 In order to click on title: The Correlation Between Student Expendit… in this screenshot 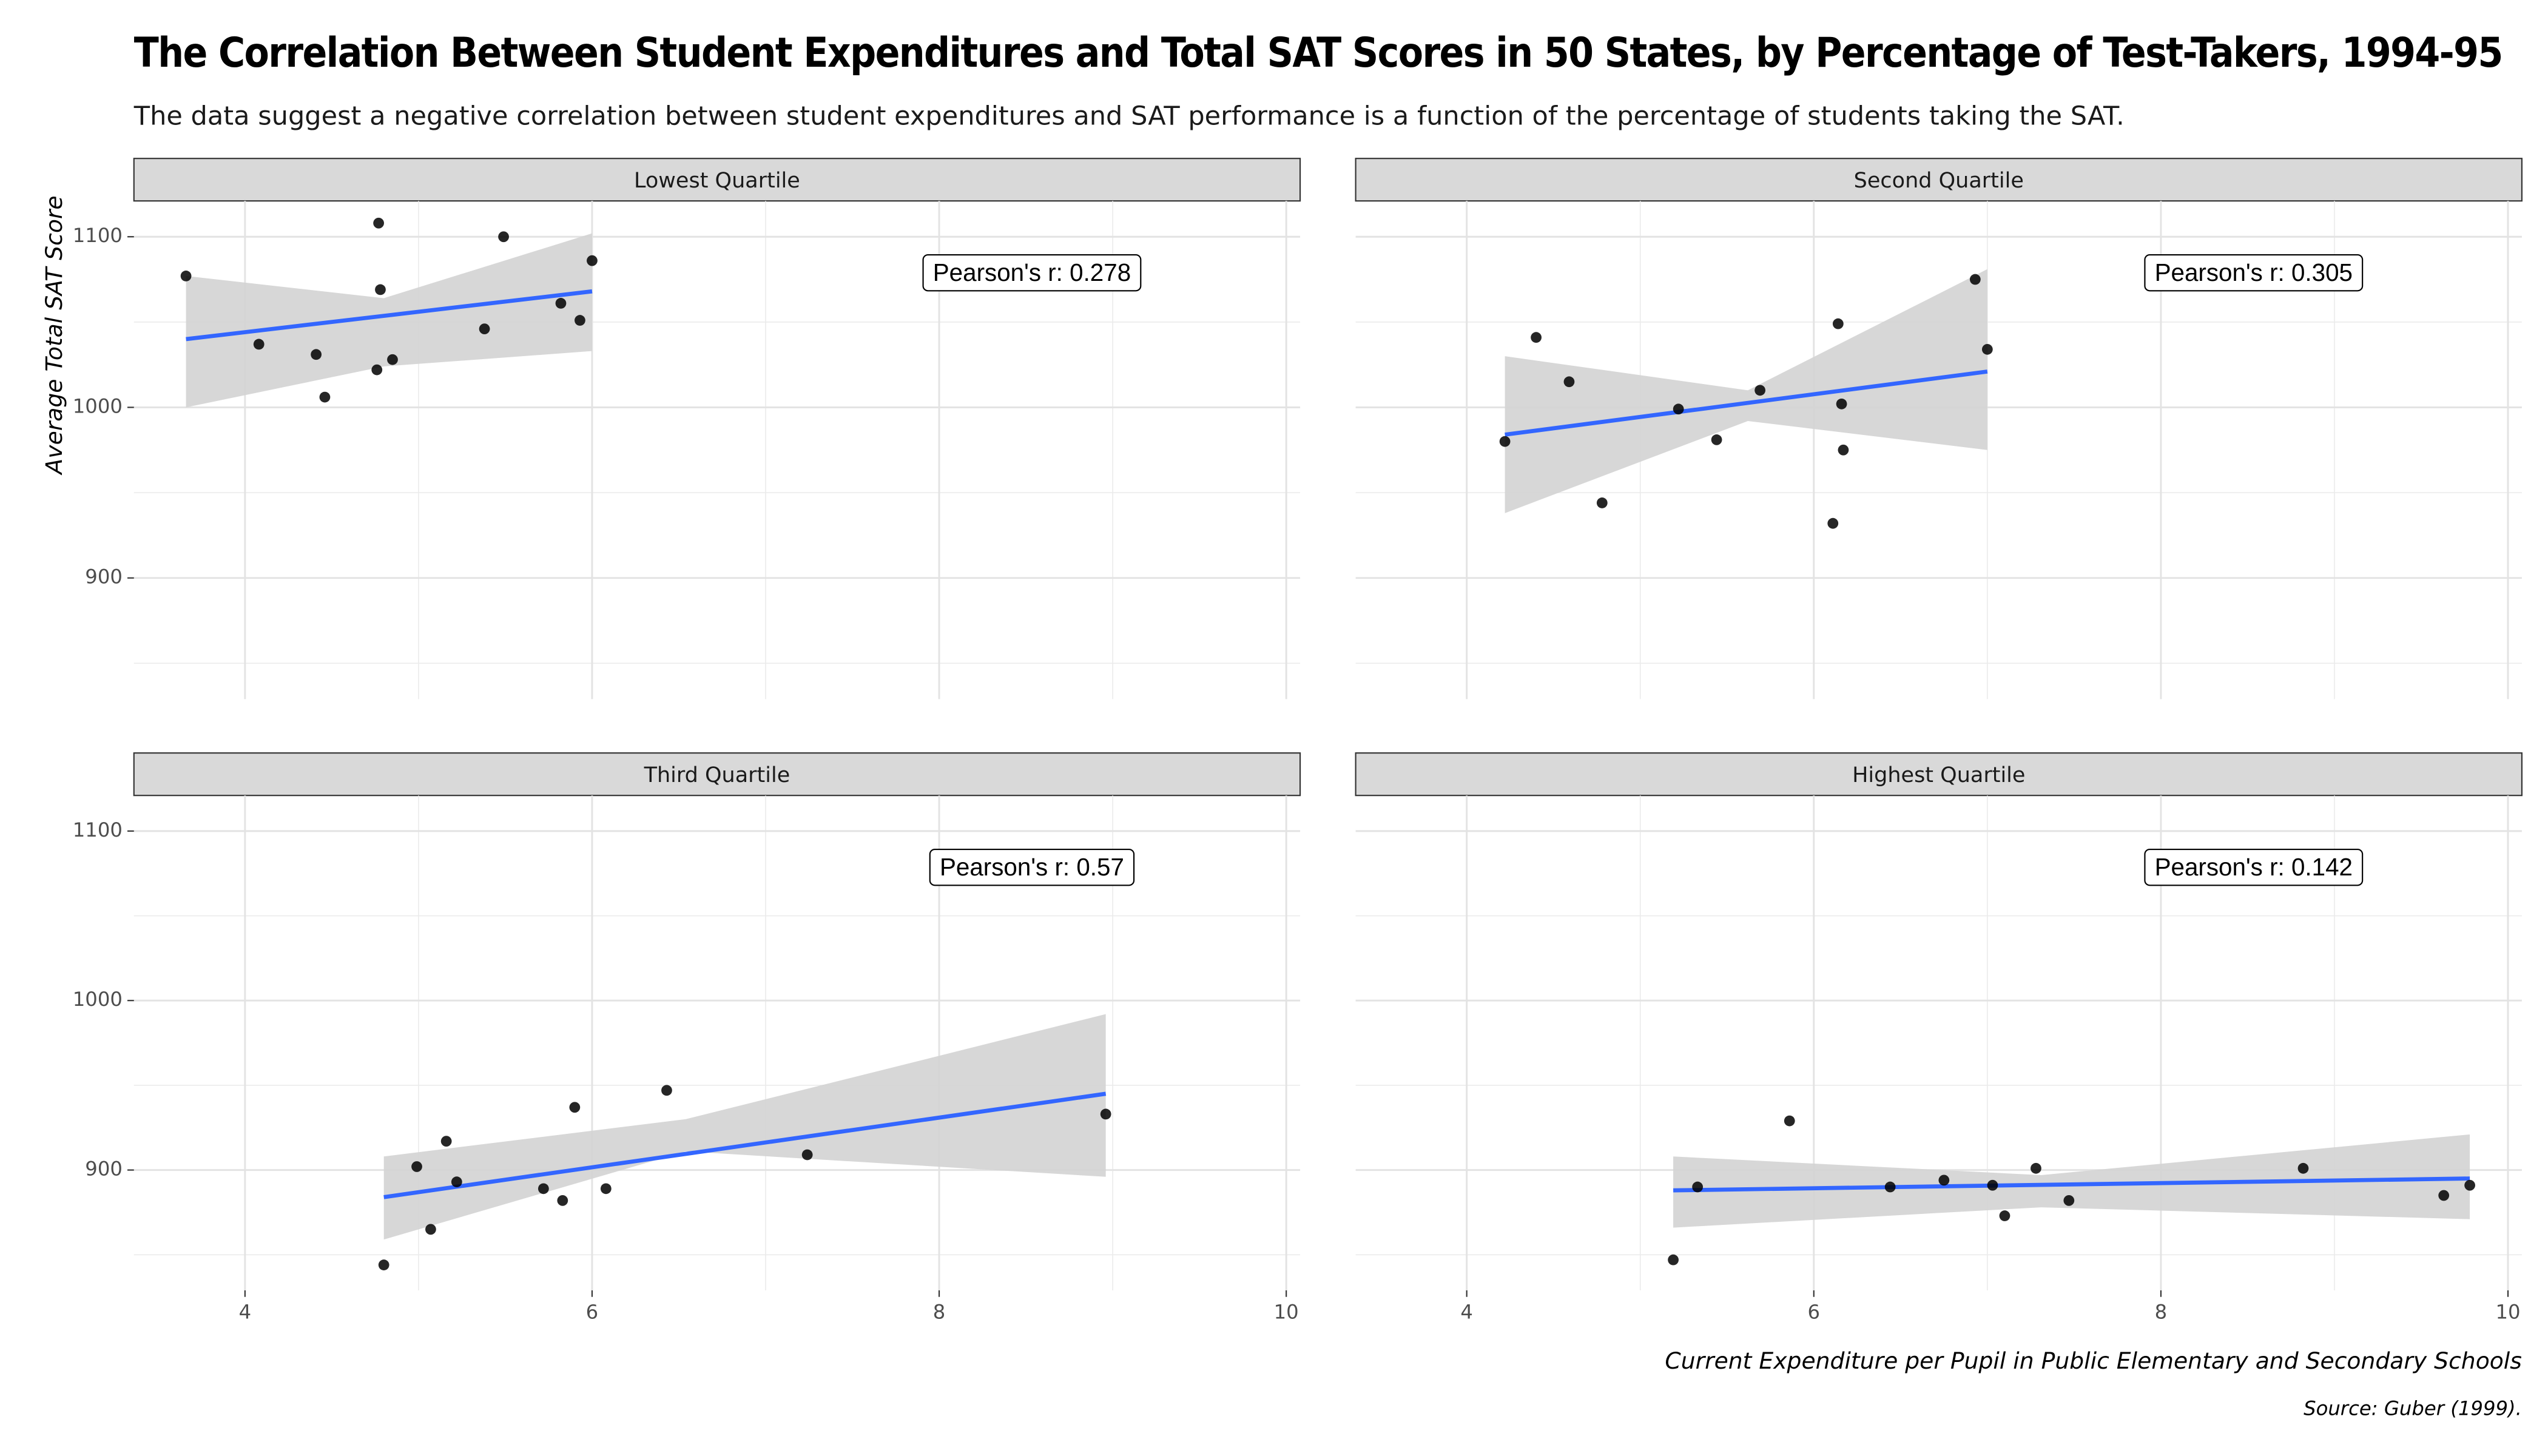, I will do `click(1318, 52)`.